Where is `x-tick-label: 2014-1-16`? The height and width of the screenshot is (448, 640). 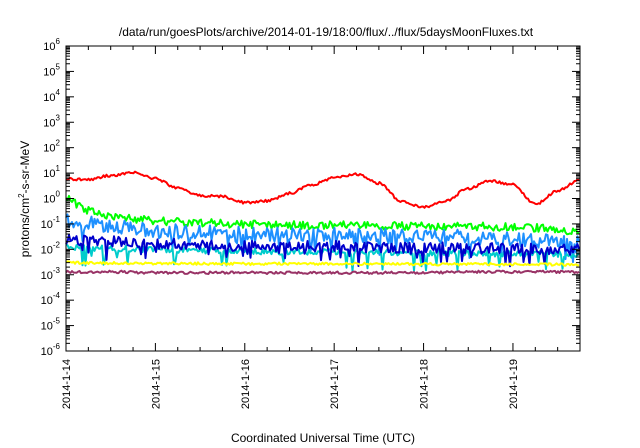
x-tick-label: 2014-1-16 is located at coordinates (246, 384).